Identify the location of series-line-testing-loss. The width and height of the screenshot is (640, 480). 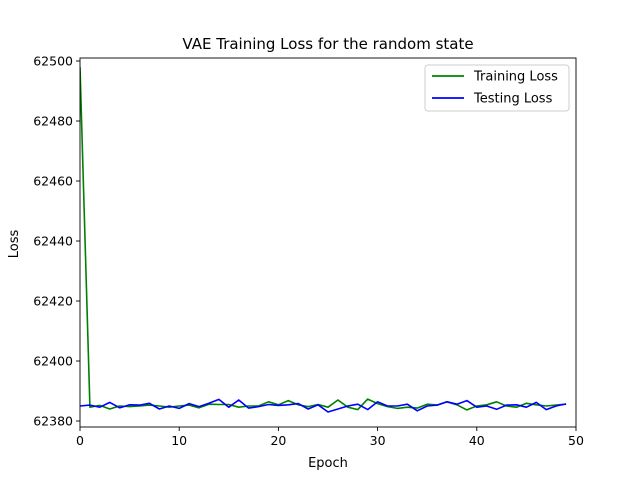
(323, 405).